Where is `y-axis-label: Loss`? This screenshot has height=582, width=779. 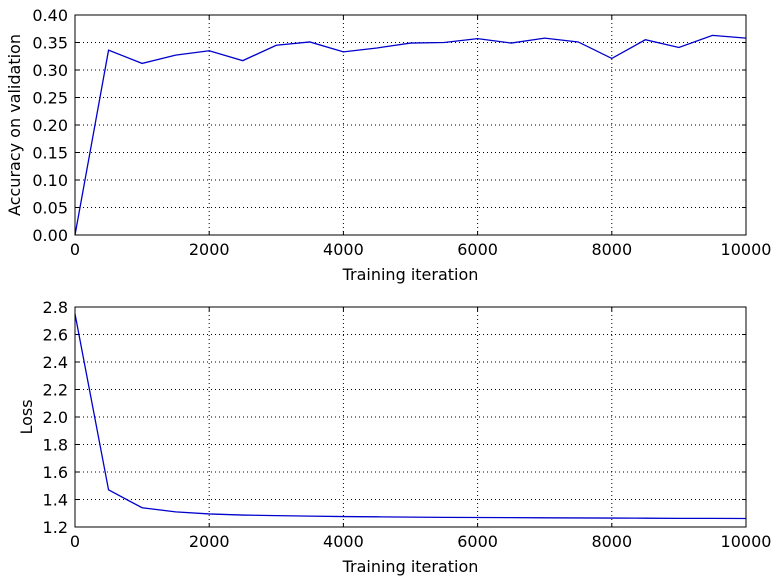
y-axis-label: Loss is located at coordinates (26, 416).